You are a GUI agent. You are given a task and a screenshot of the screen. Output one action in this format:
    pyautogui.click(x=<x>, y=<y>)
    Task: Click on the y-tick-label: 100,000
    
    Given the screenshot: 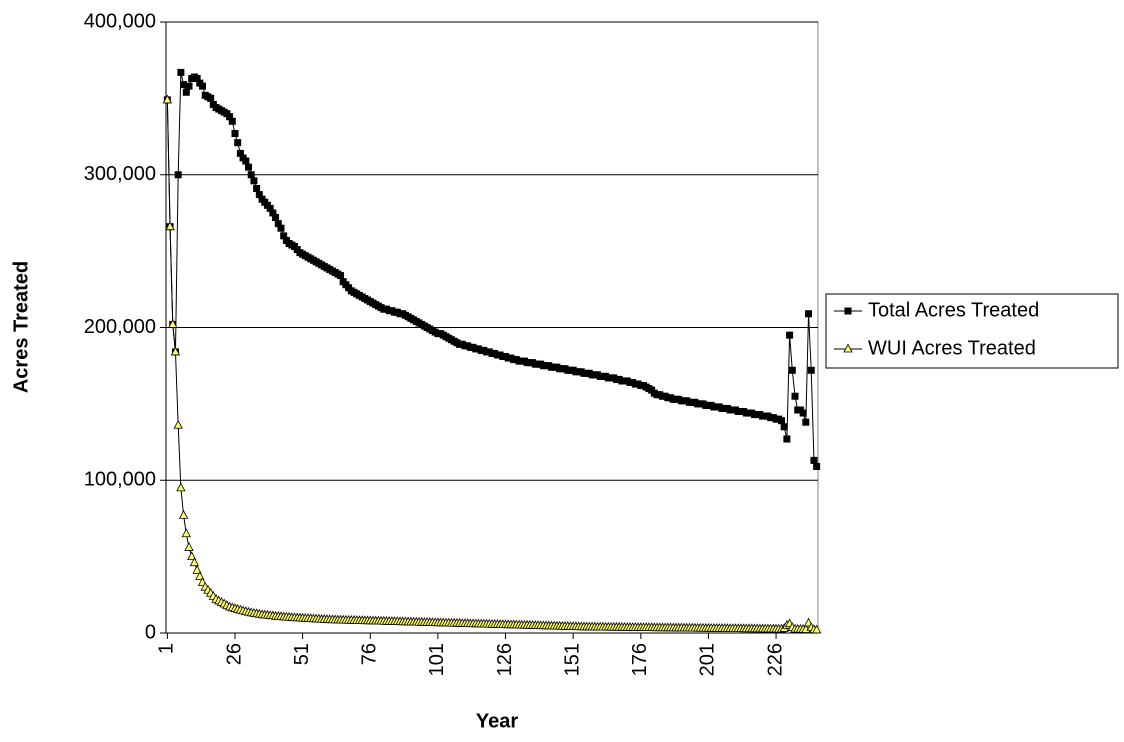 What is the action you would take?
    pyautogui.click(x=120, y=480)
    